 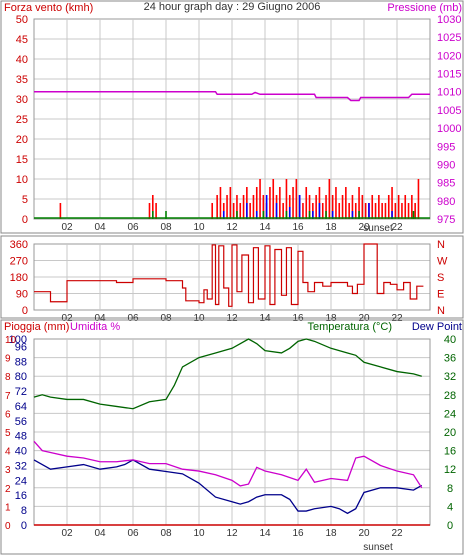 What do you see at coordinates (450, 452) in the screenshot?
I see `temperature-tick-label: 16` at bounding box center [450, 452].